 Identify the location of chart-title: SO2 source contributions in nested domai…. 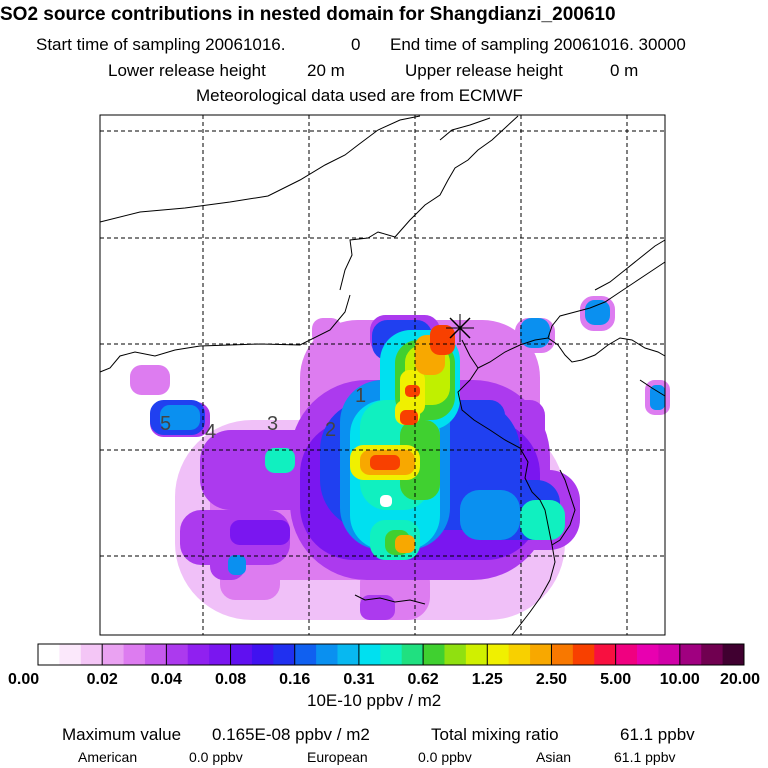
(308, 14).